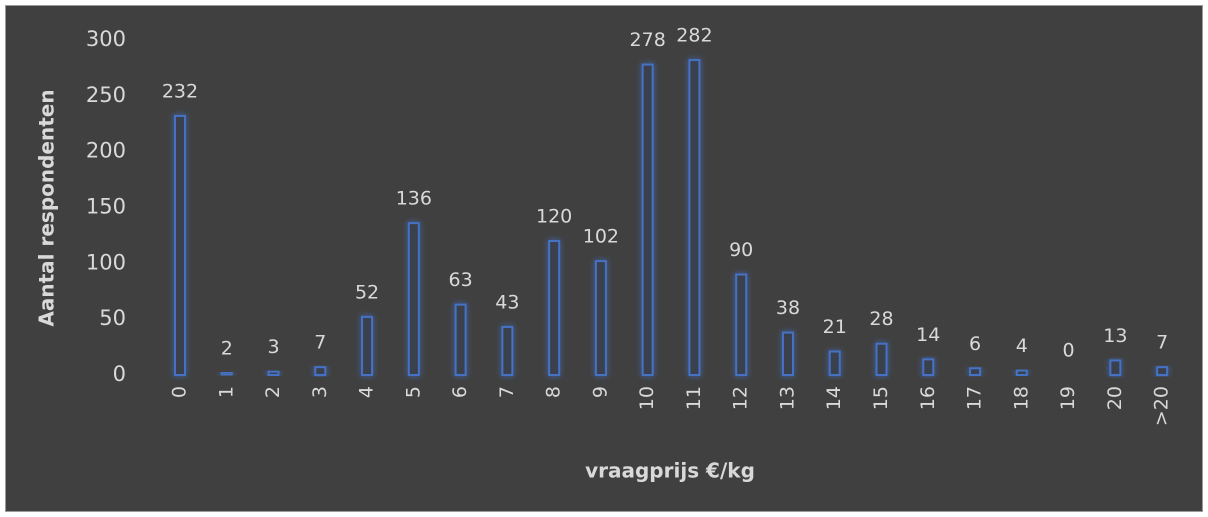 The height and width of the screenshot is (517, 1208). Describe the element at coordinates (647, 398) in the screenshot. I see `x-tick-label: 10` at that location.